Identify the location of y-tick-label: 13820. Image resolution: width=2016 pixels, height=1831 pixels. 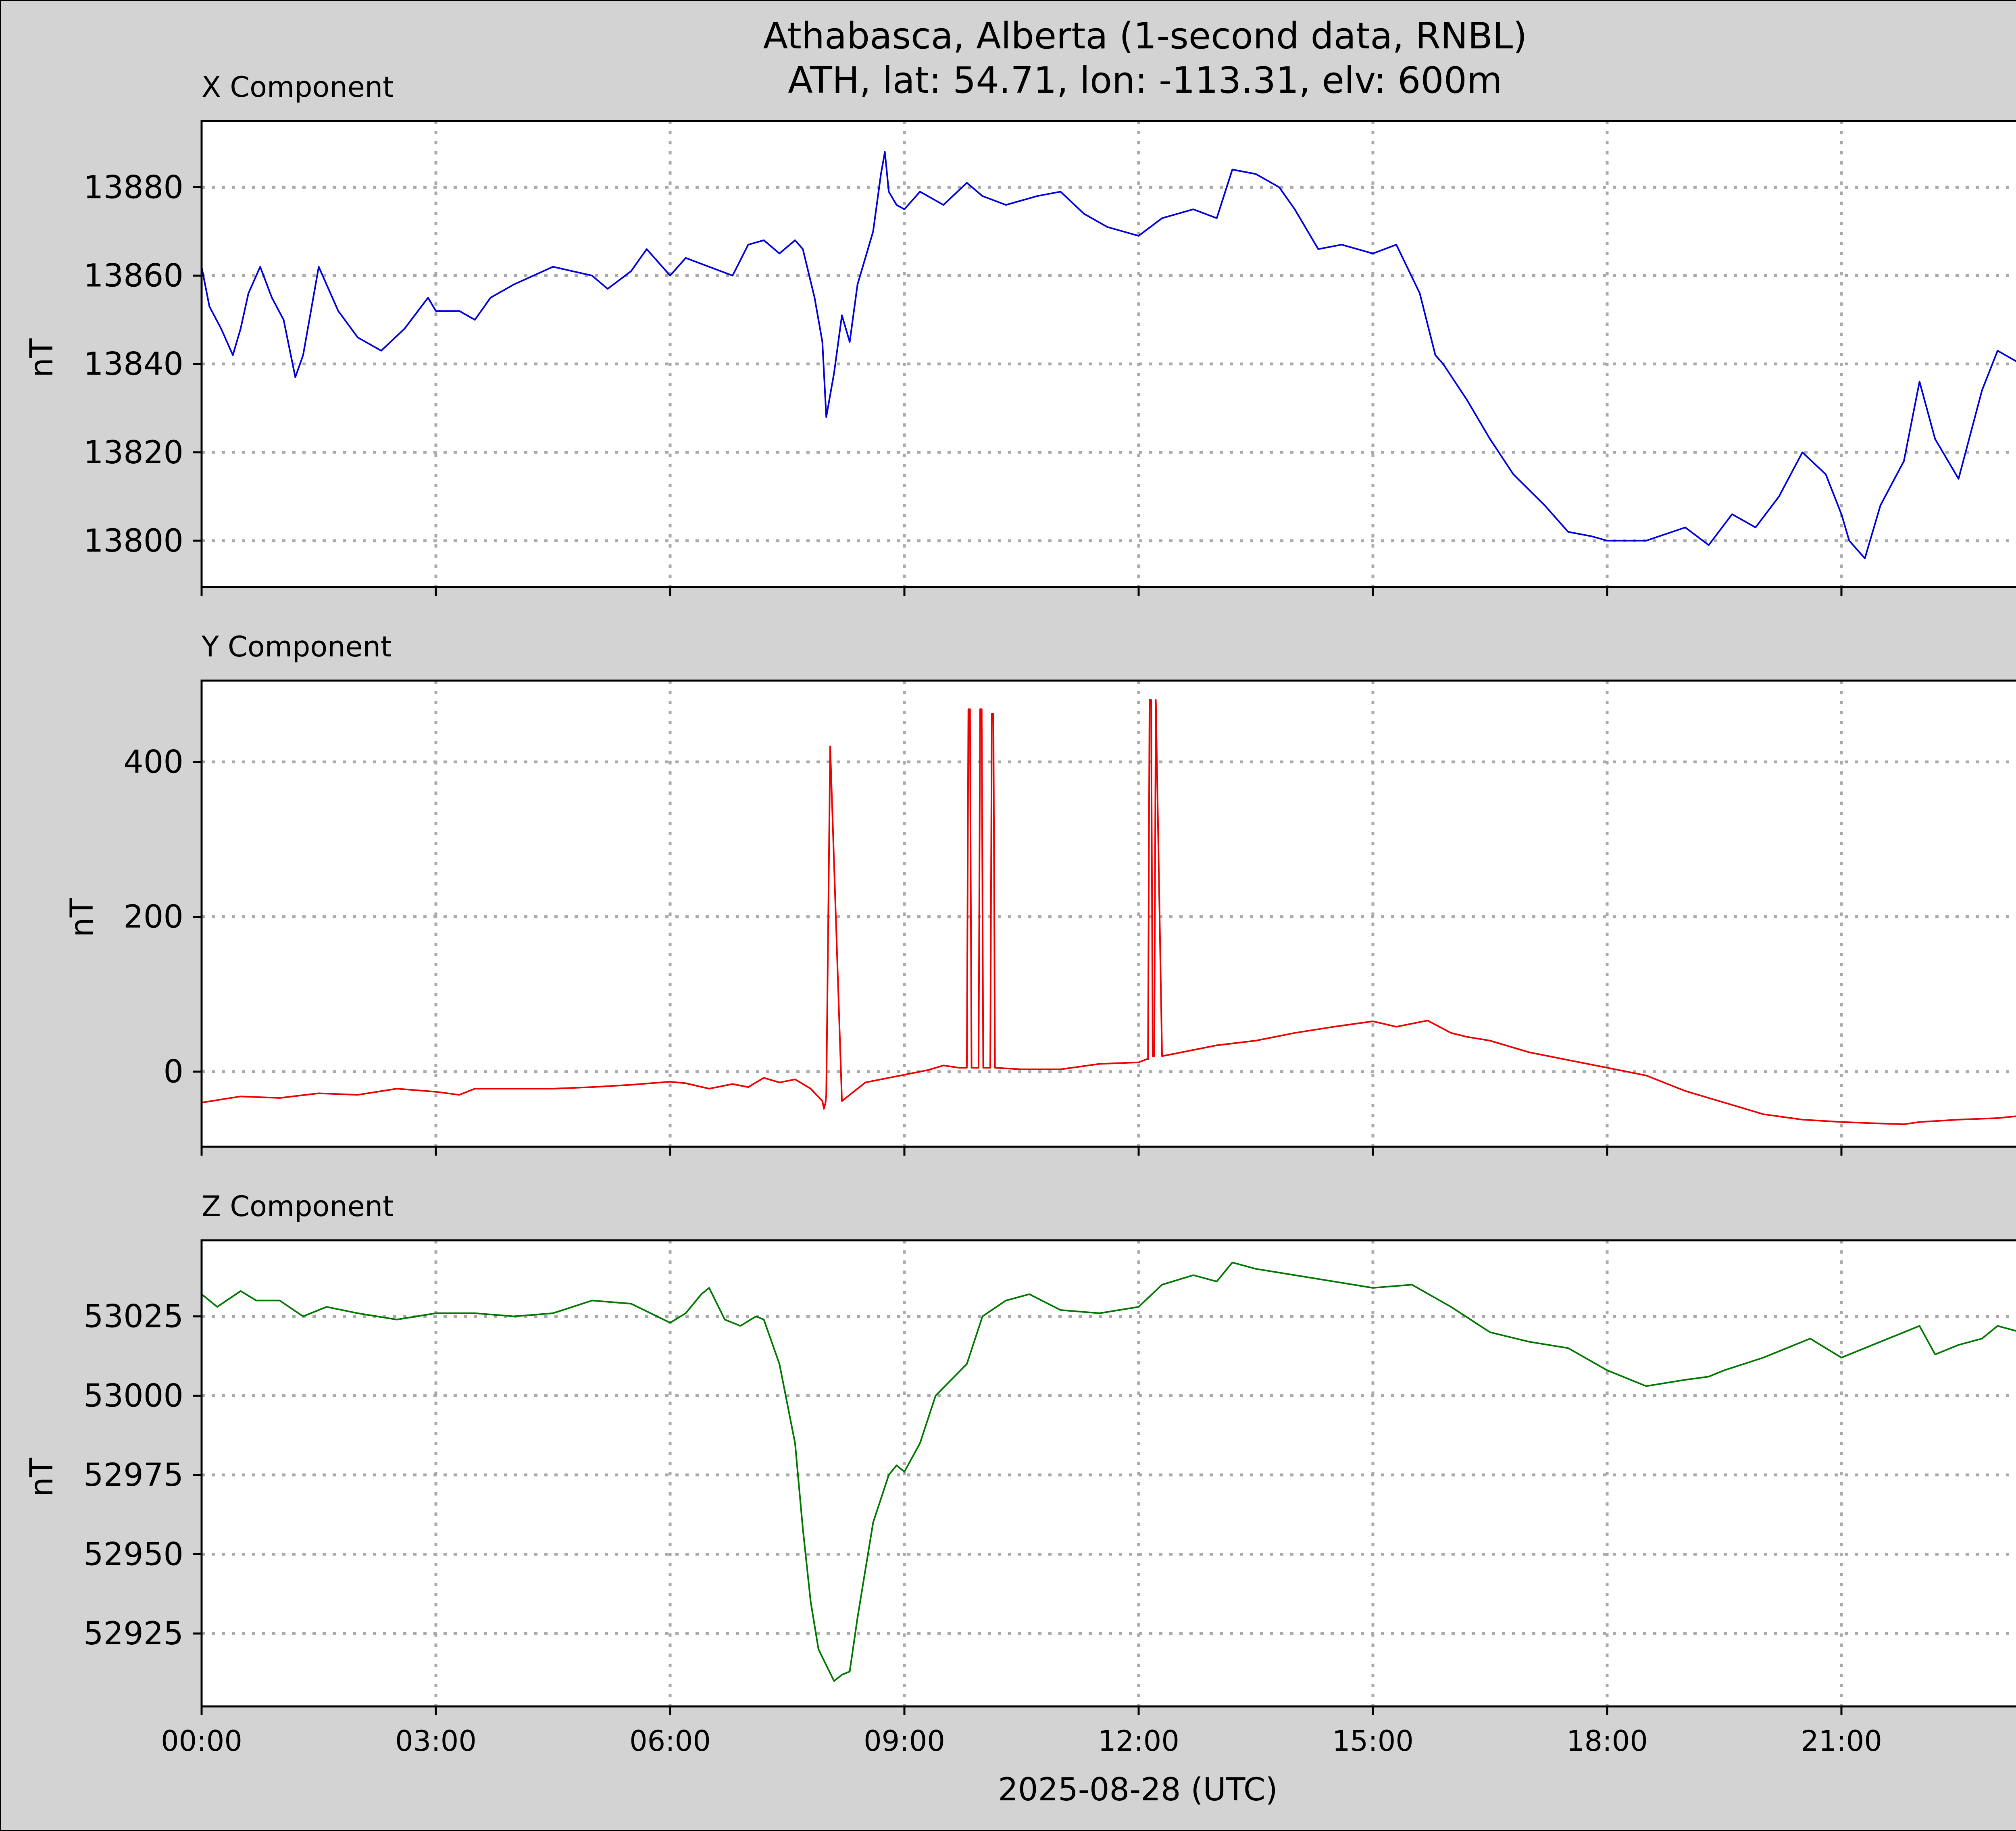
(133, 453).